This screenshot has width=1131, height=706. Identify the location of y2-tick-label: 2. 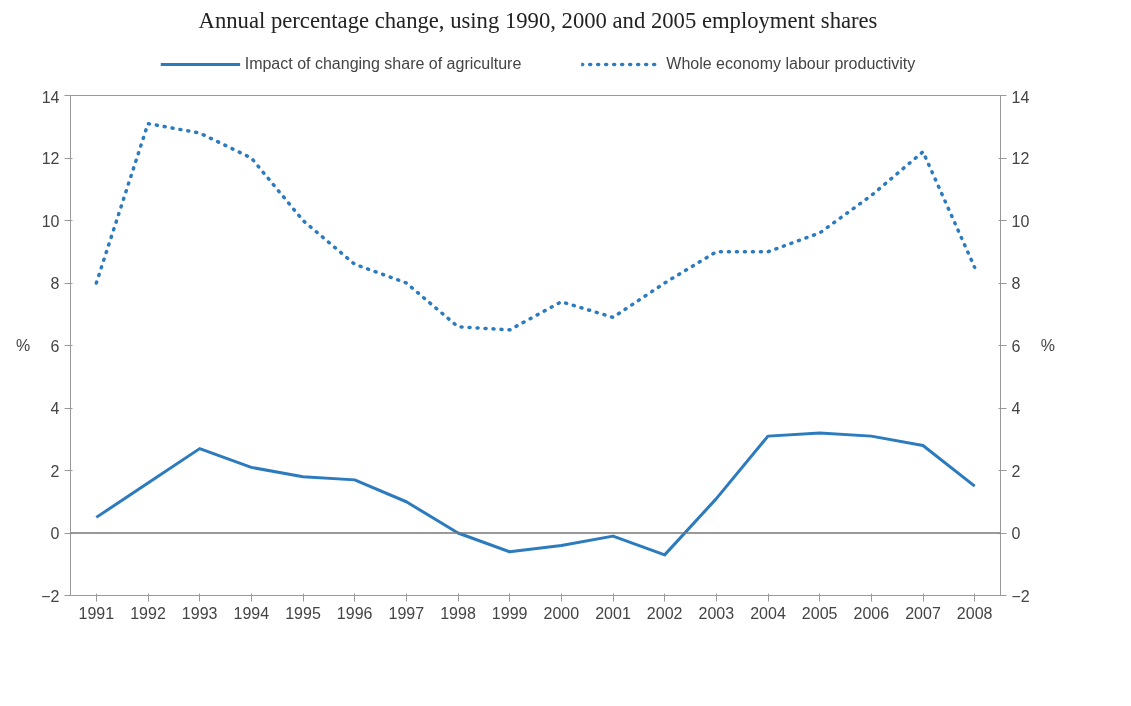
(1016, 471).